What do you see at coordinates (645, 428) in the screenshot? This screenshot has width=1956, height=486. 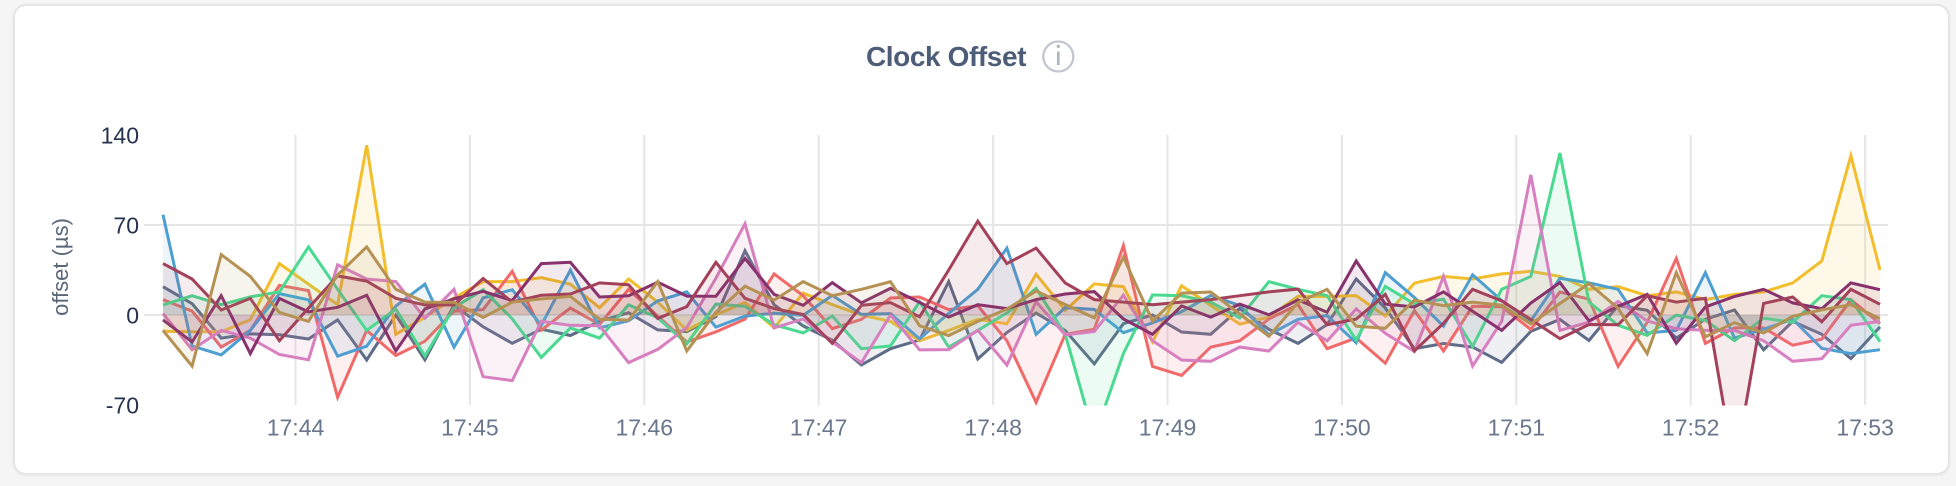 I see `svg-text: 17:46` at bounding box center [645, 428].